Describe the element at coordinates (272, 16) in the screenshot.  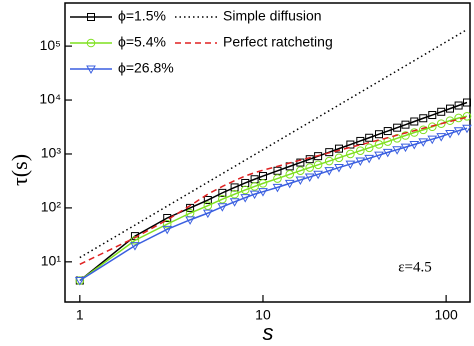
I see `legend-label: Simple diffusion` at that location.